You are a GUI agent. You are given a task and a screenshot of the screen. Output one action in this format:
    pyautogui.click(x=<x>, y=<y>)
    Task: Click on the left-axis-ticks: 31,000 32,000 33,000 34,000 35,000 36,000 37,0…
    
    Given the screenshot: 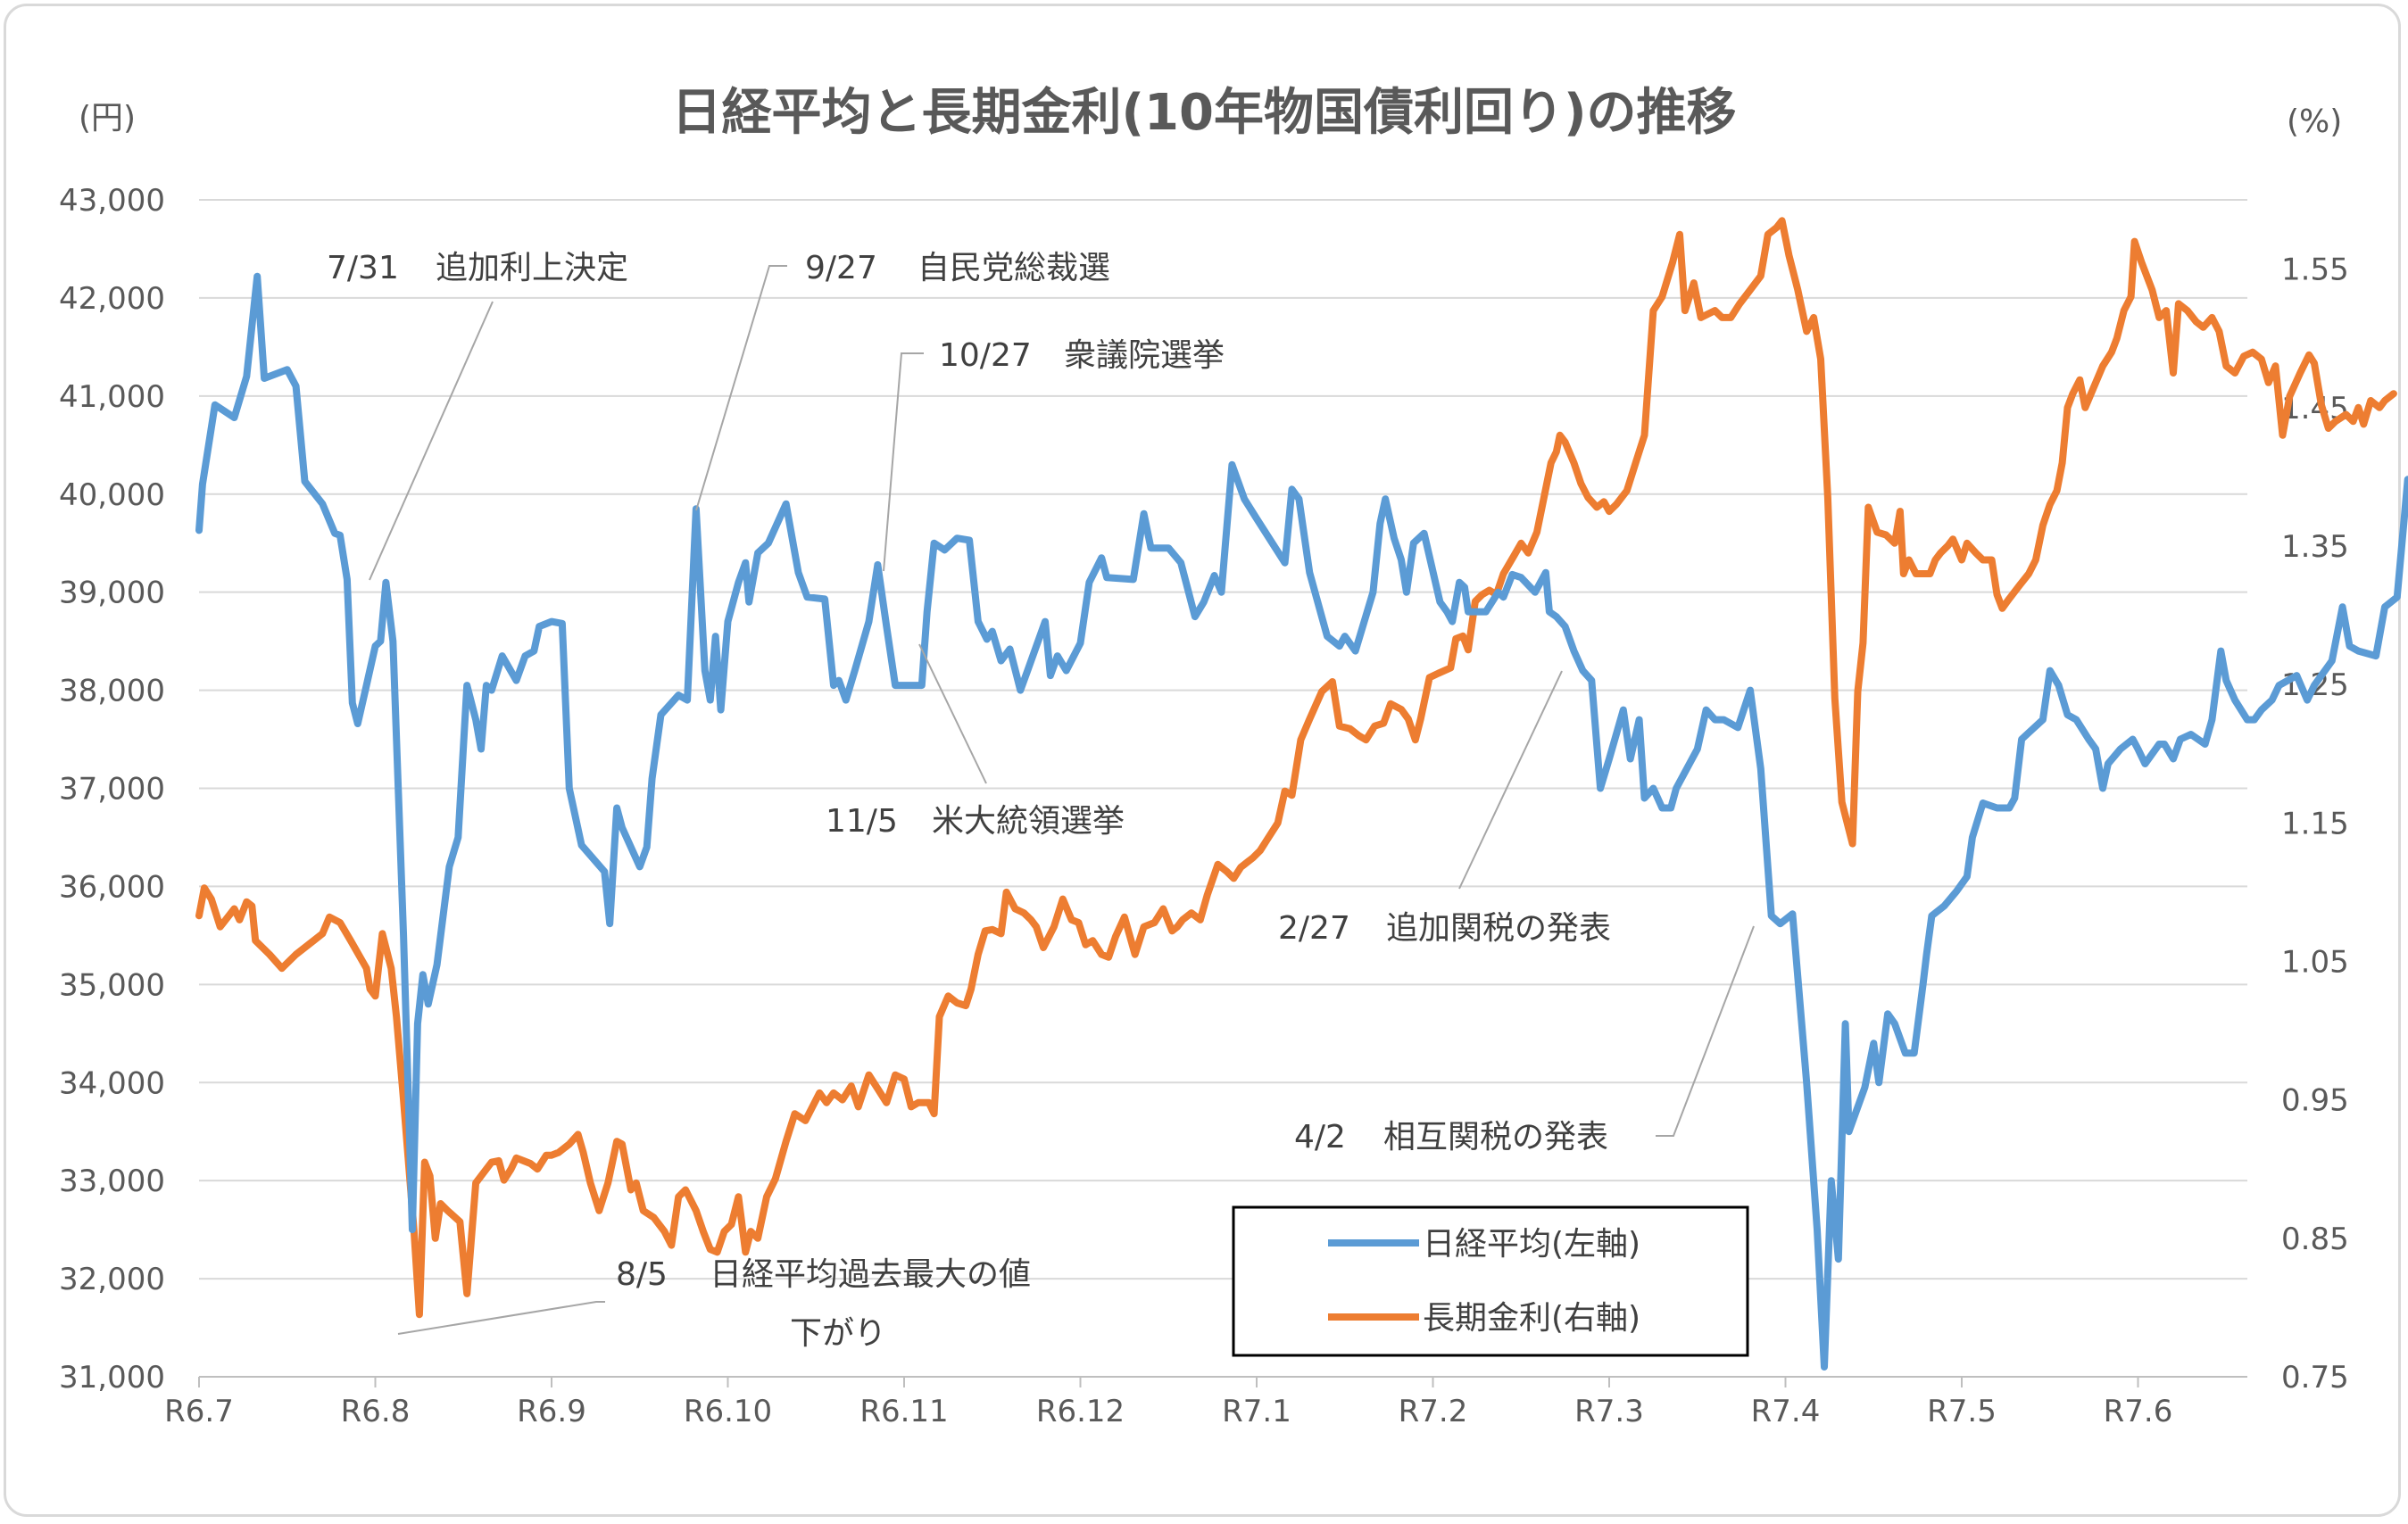 What is the action you would take?
    pyautogui.click(x=112, y=789)
    